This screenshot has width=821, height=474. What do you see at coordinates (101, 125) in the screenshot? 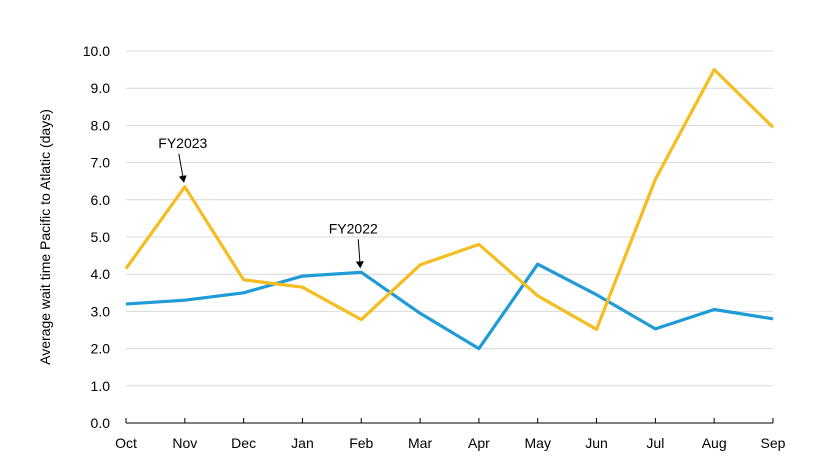
I see `y-tick-label: 8.0` at bounding box center [101, 125].